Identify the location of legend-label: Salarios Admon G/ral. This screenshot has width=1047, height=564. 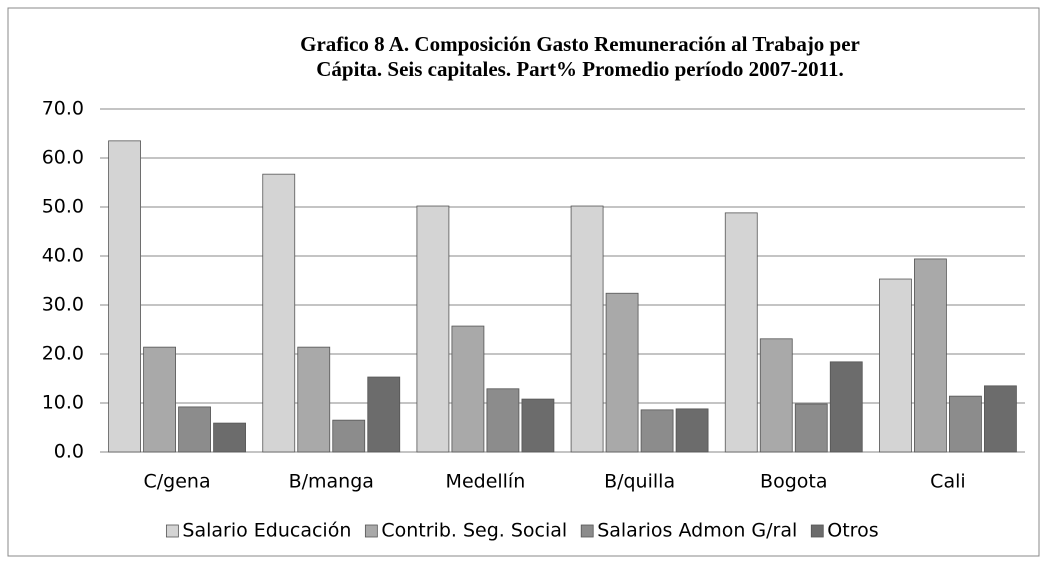
(697, 531).